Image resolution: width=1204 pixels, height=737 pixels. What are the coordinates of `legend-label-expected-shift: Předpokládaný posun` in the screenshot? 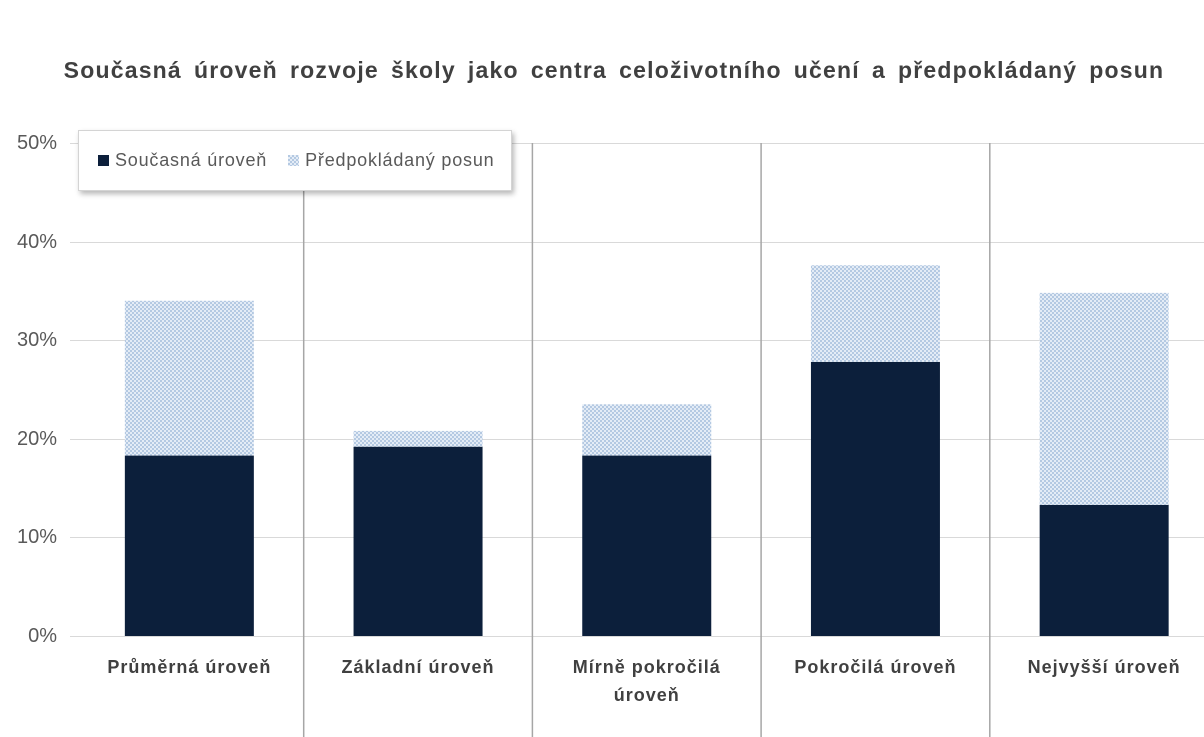 It's located at (400, 160).